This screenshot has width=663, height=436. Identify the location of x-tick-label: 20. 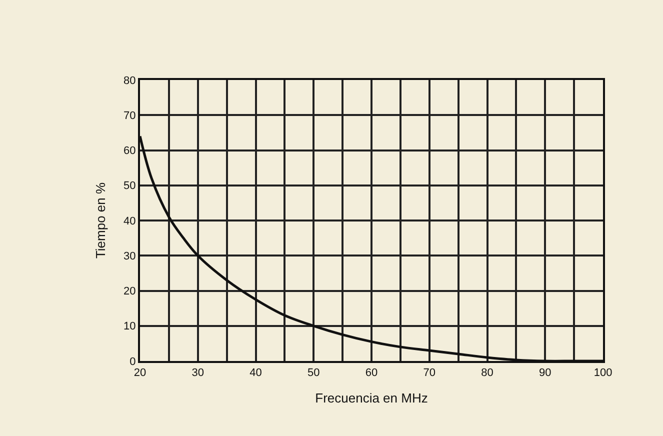
(140, 373).